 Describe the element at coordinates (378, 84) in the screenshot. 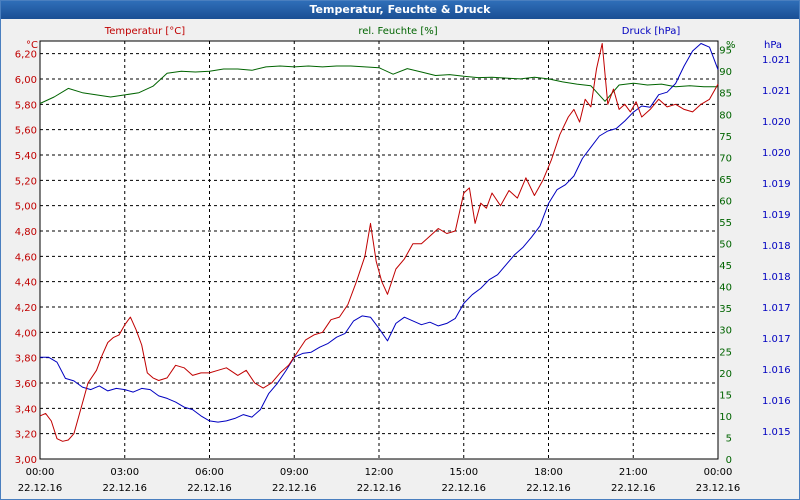

I see `series-line-humidity` at that location.